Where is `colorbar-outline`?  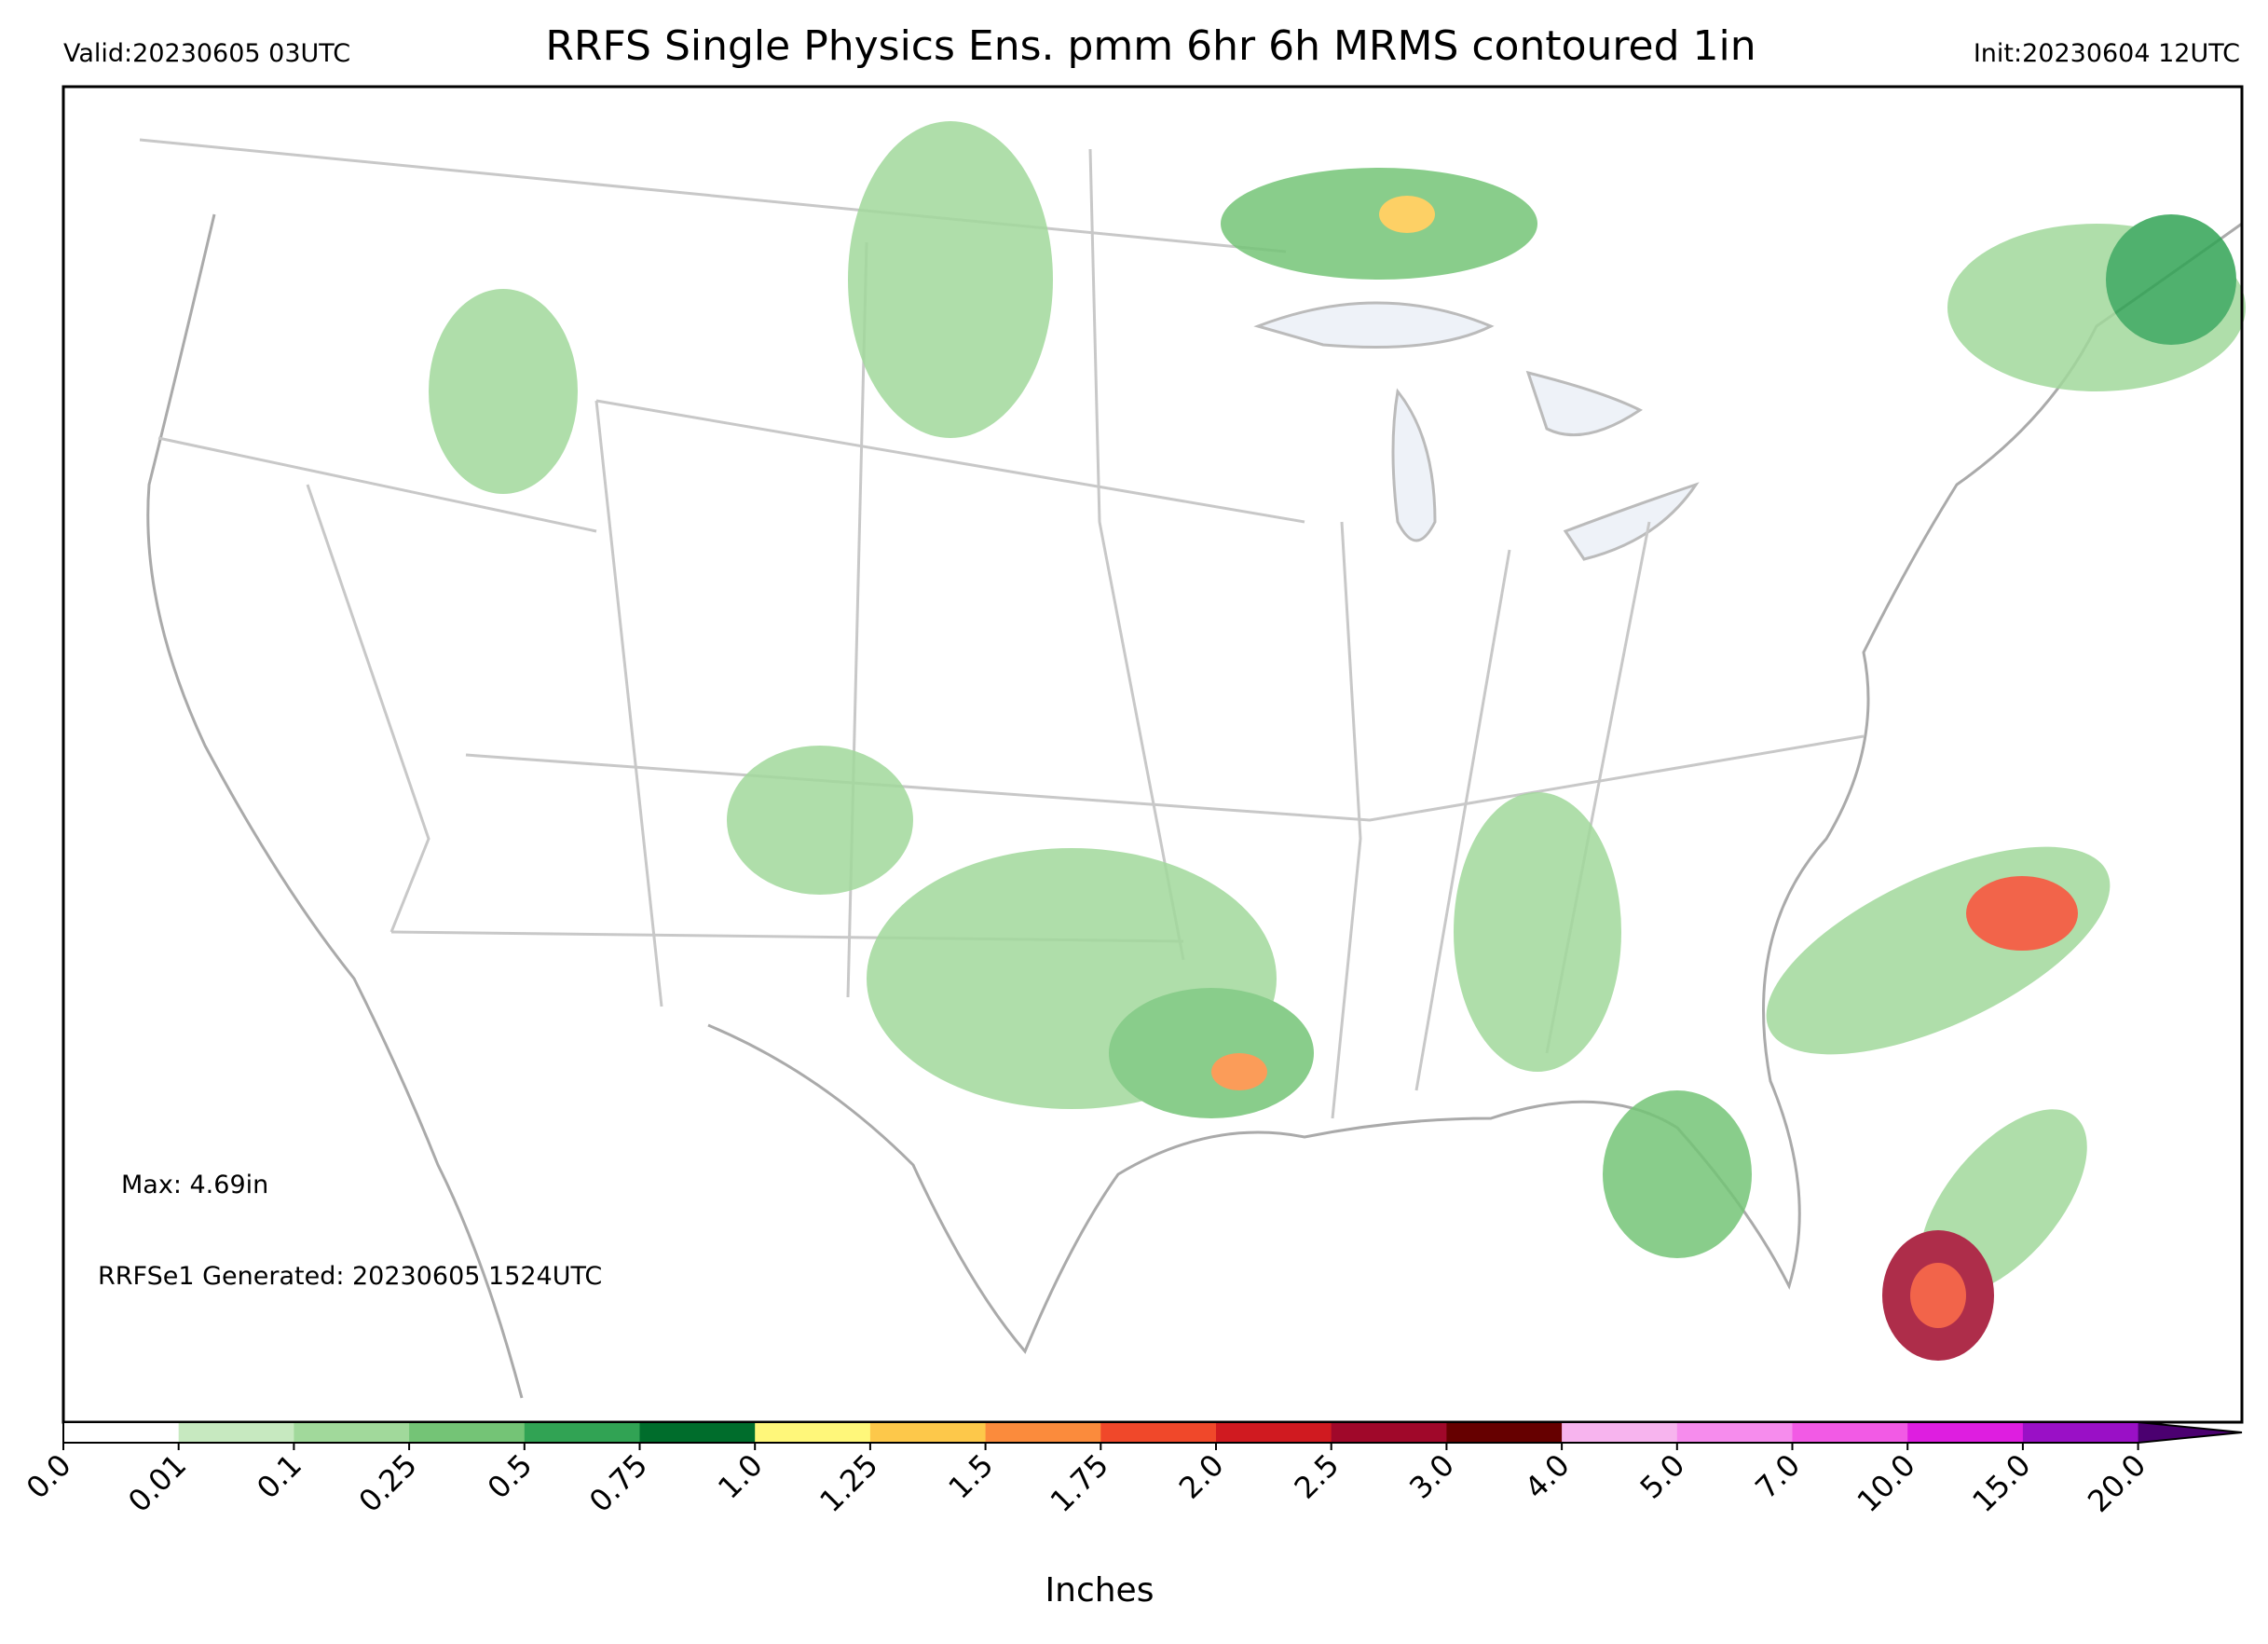
colorbar-outline is located at coordinates (1152, 1432).